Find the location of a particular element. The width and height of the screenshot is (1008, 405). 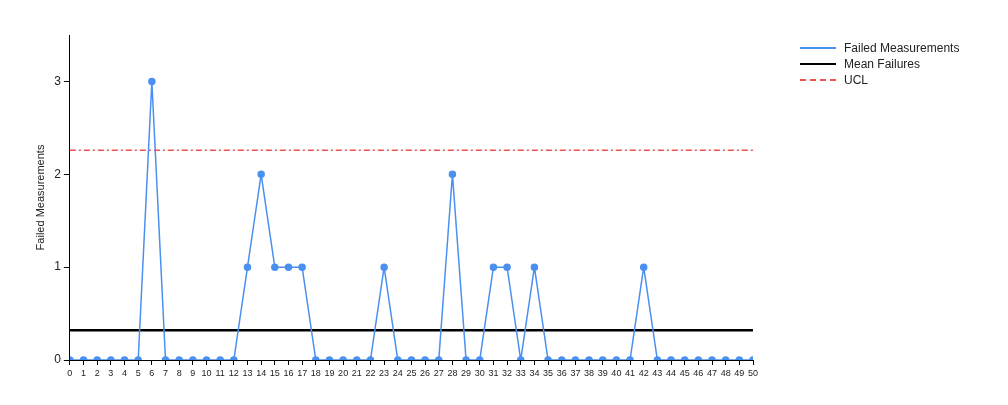

x-tick-label: 7 is located at coordinates (166, 372).